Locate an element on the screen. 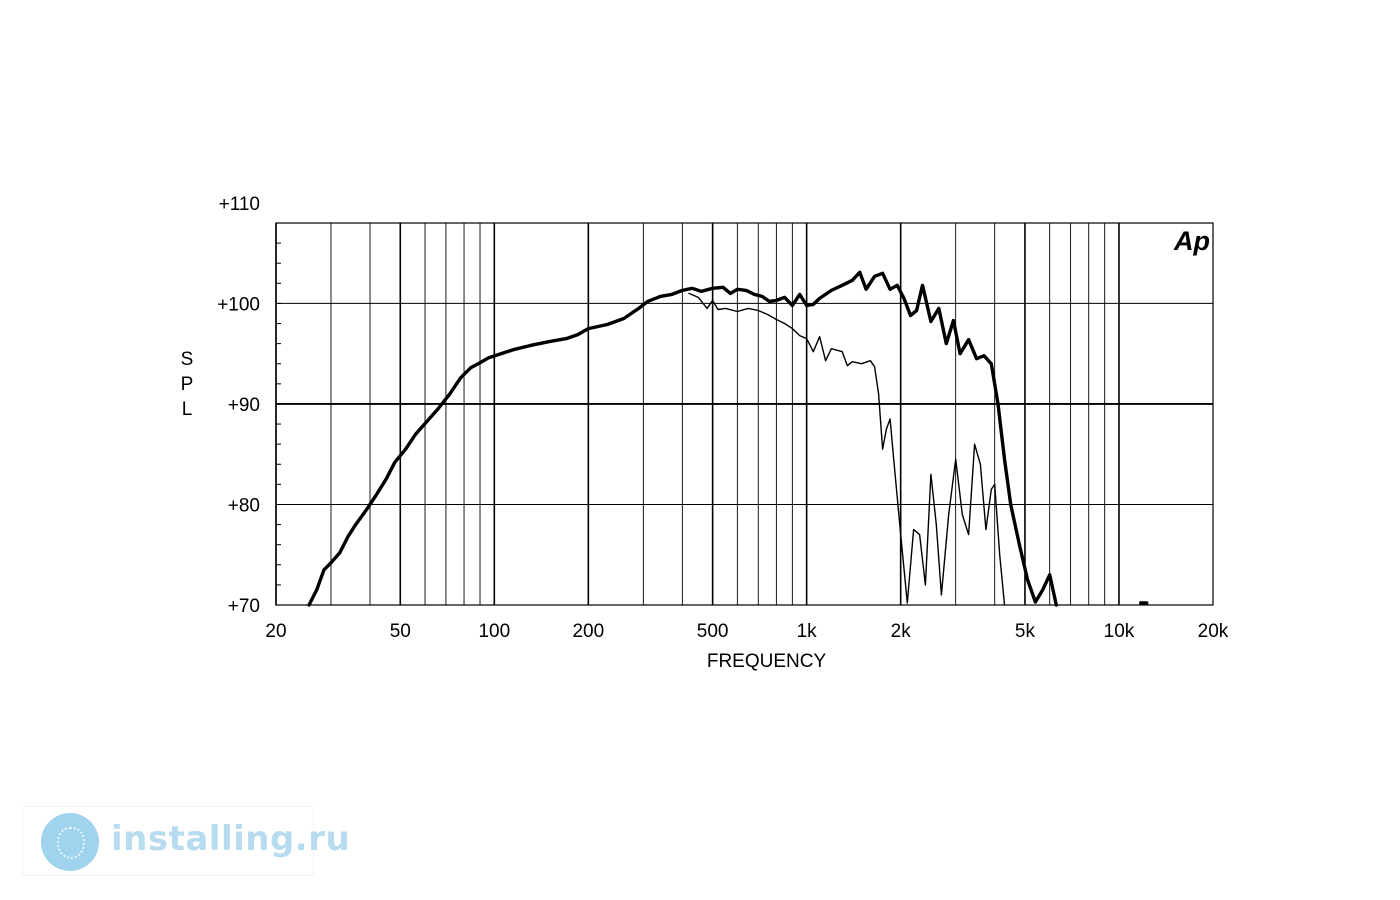 This screenshot has height=900, width=1400. y-axis-label: SPL is located at coordinates (187, 384).